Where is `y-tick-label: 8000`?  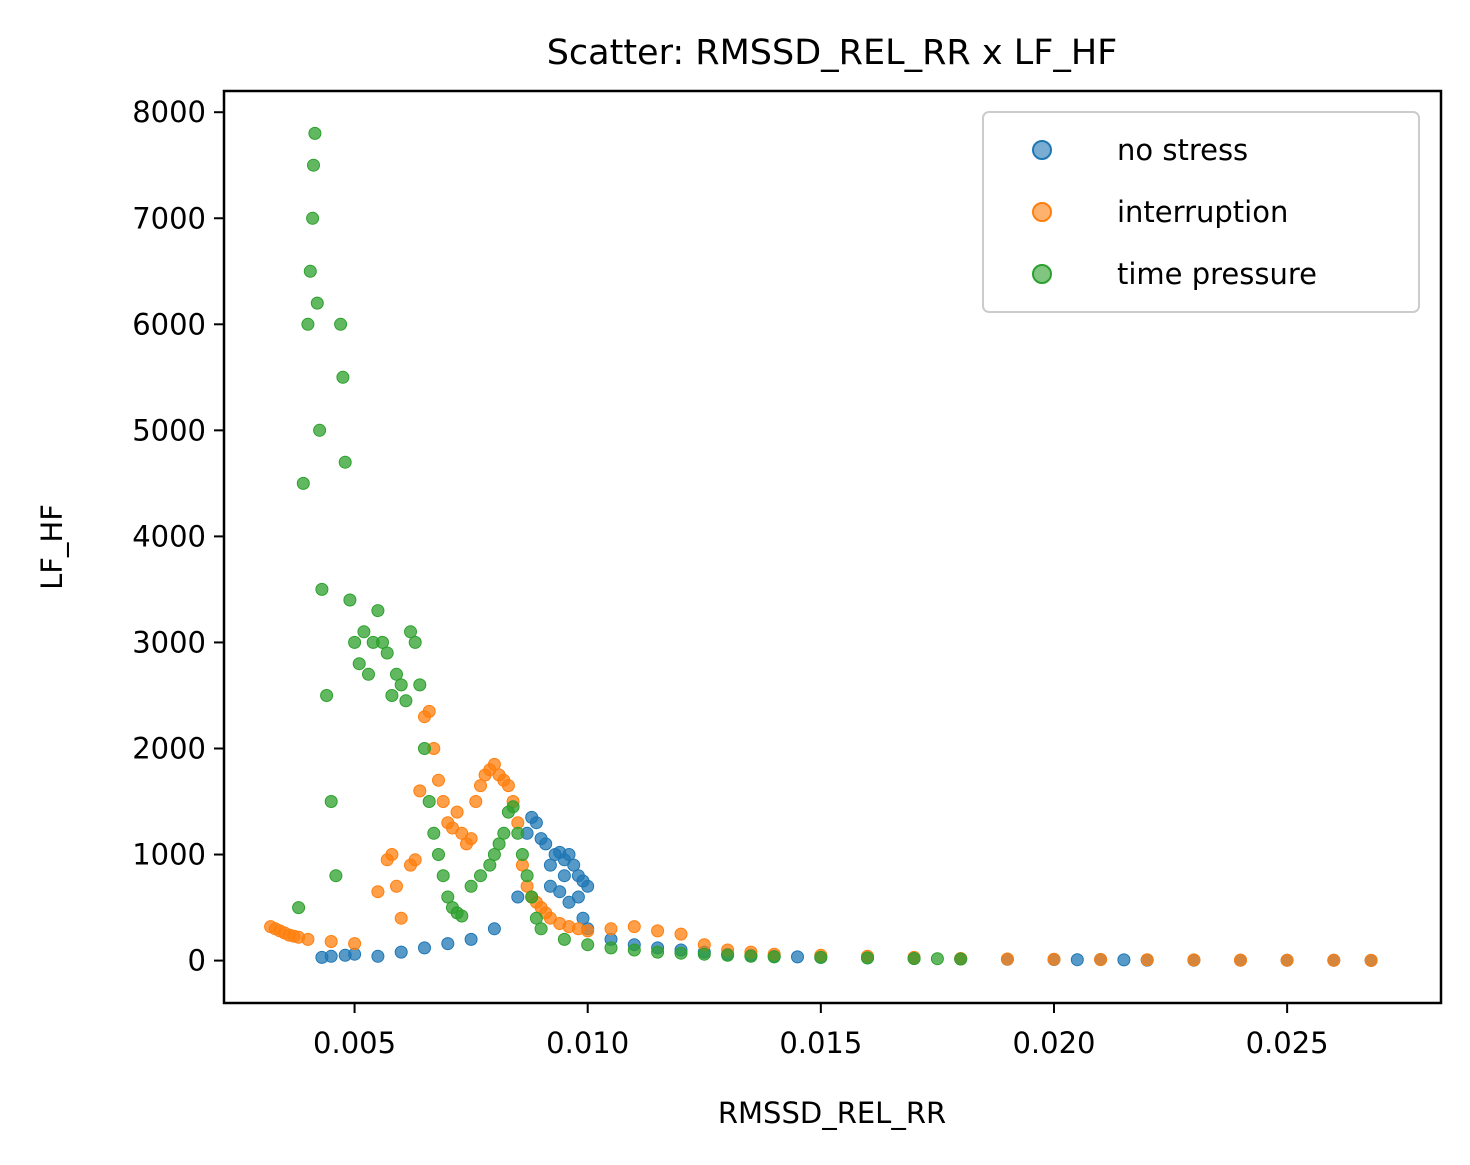 y-tick-label: 8000 is located at coordinates (169, 112).